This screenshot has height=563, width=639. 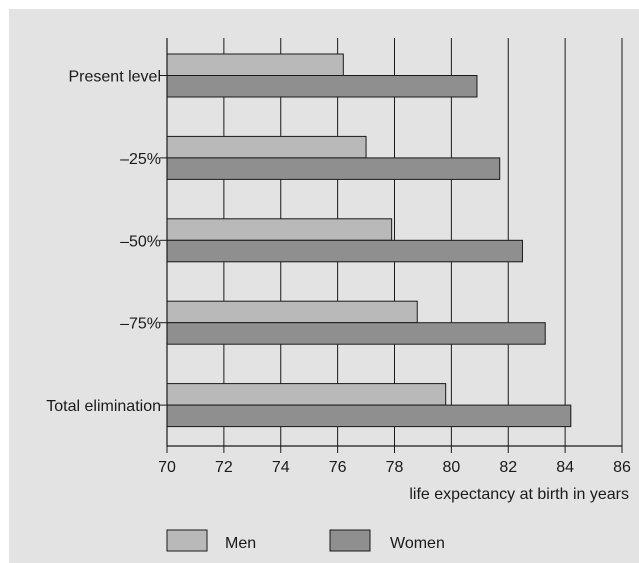 I want to click on category-label-present-level: Present level, so click(x=115, y=77).